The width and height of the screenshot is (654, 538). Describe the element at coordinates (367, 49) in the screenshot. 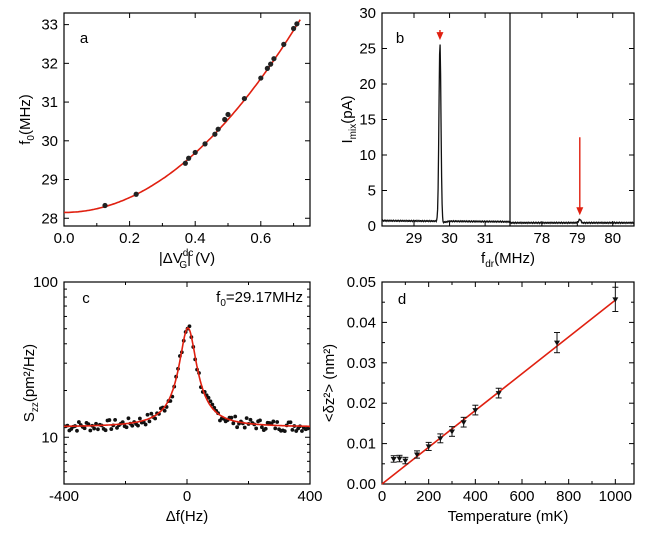

I see `y-tick-label: 25` at that location.